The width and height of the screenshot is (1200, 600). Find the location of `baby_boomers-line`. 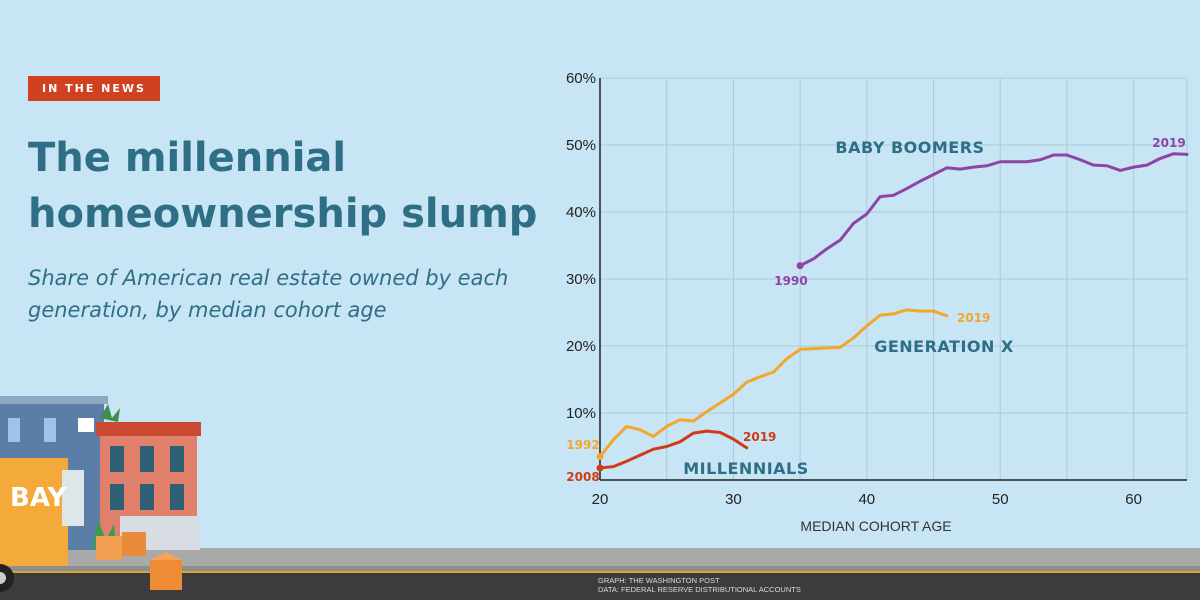

baby_boomers-line is located at coordinates (993, 210).